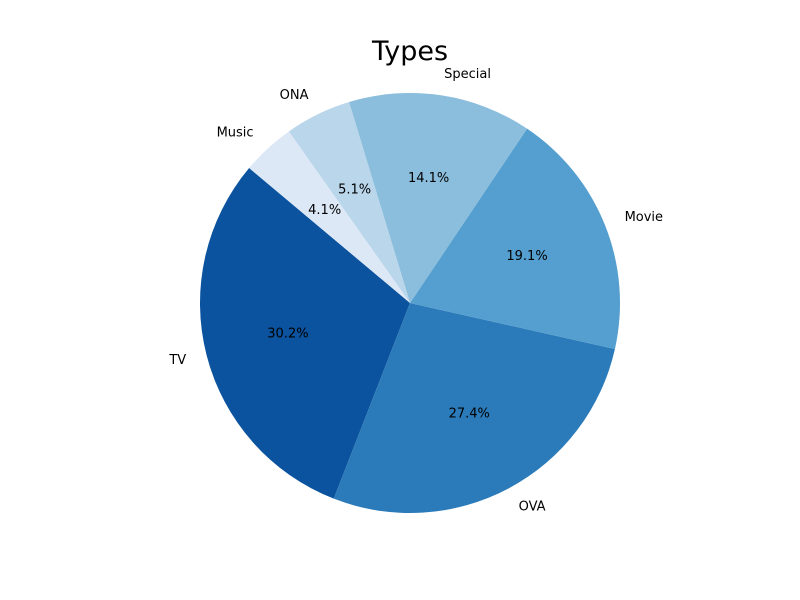  Describe the element at coordinates (644, 217) in the screenshot. I see `slice-label-movie: Movie` at that location.